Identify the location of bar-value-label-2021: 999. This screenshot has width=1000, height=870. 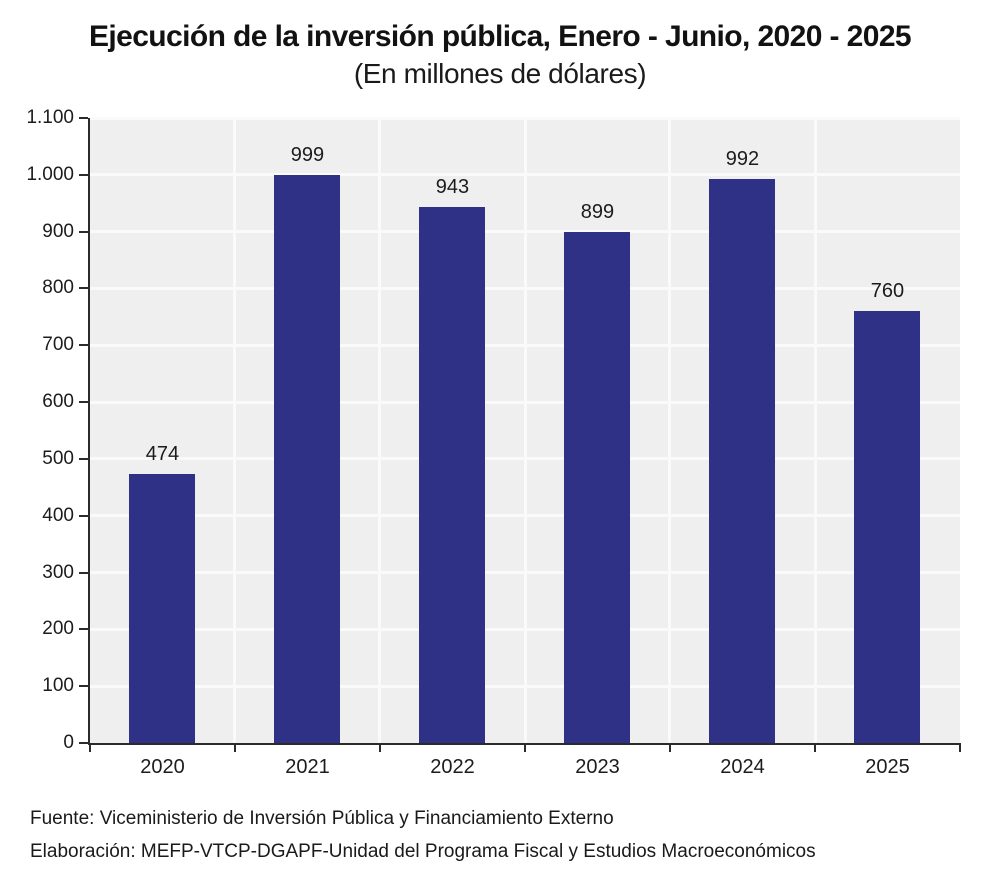
(307, 155).